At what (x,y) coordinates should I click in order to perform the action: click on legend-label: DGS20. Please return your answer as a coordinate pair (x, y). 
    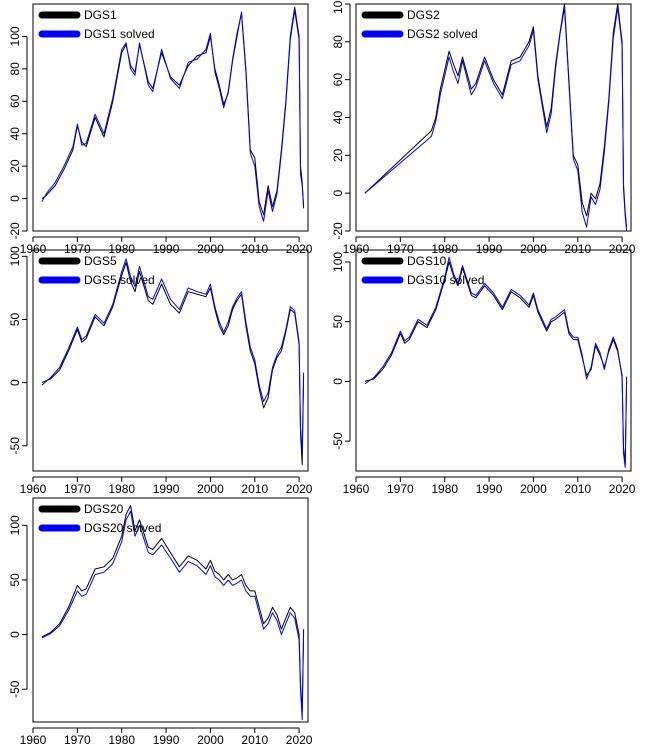
    Looking at the image, I should click on (104, 509).